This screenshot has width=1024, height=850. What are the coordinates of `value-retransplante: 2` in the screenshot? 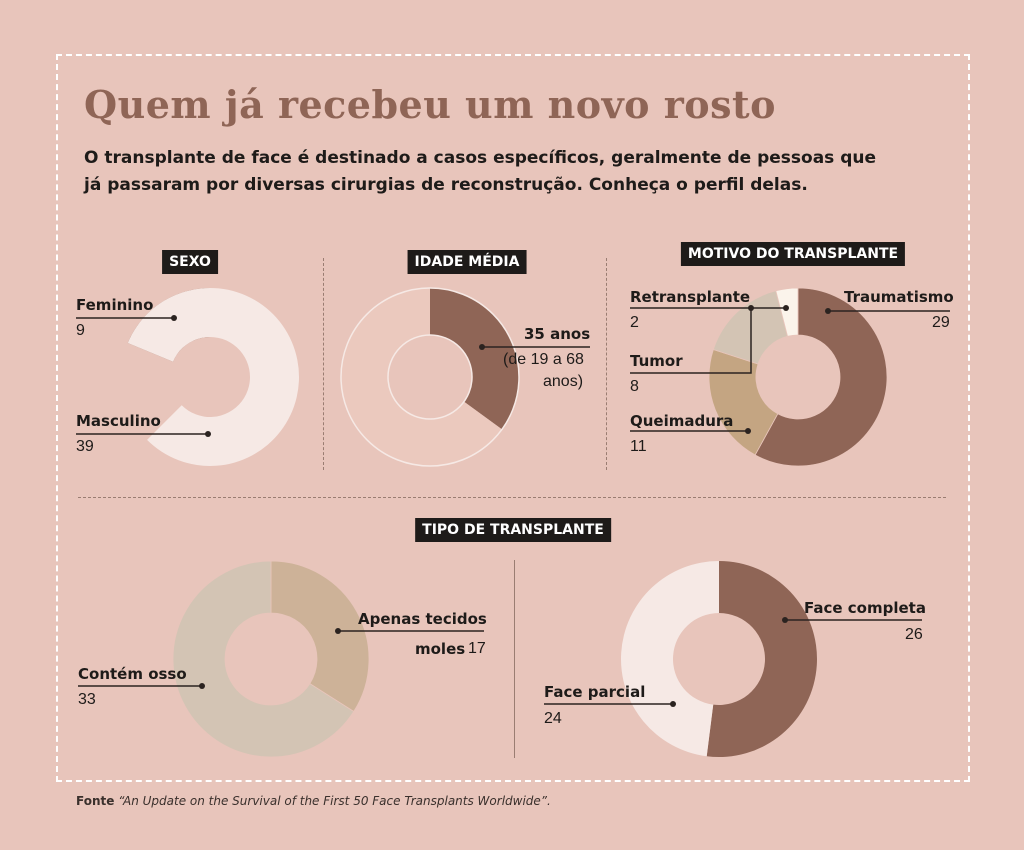 It's located at (634, 322).